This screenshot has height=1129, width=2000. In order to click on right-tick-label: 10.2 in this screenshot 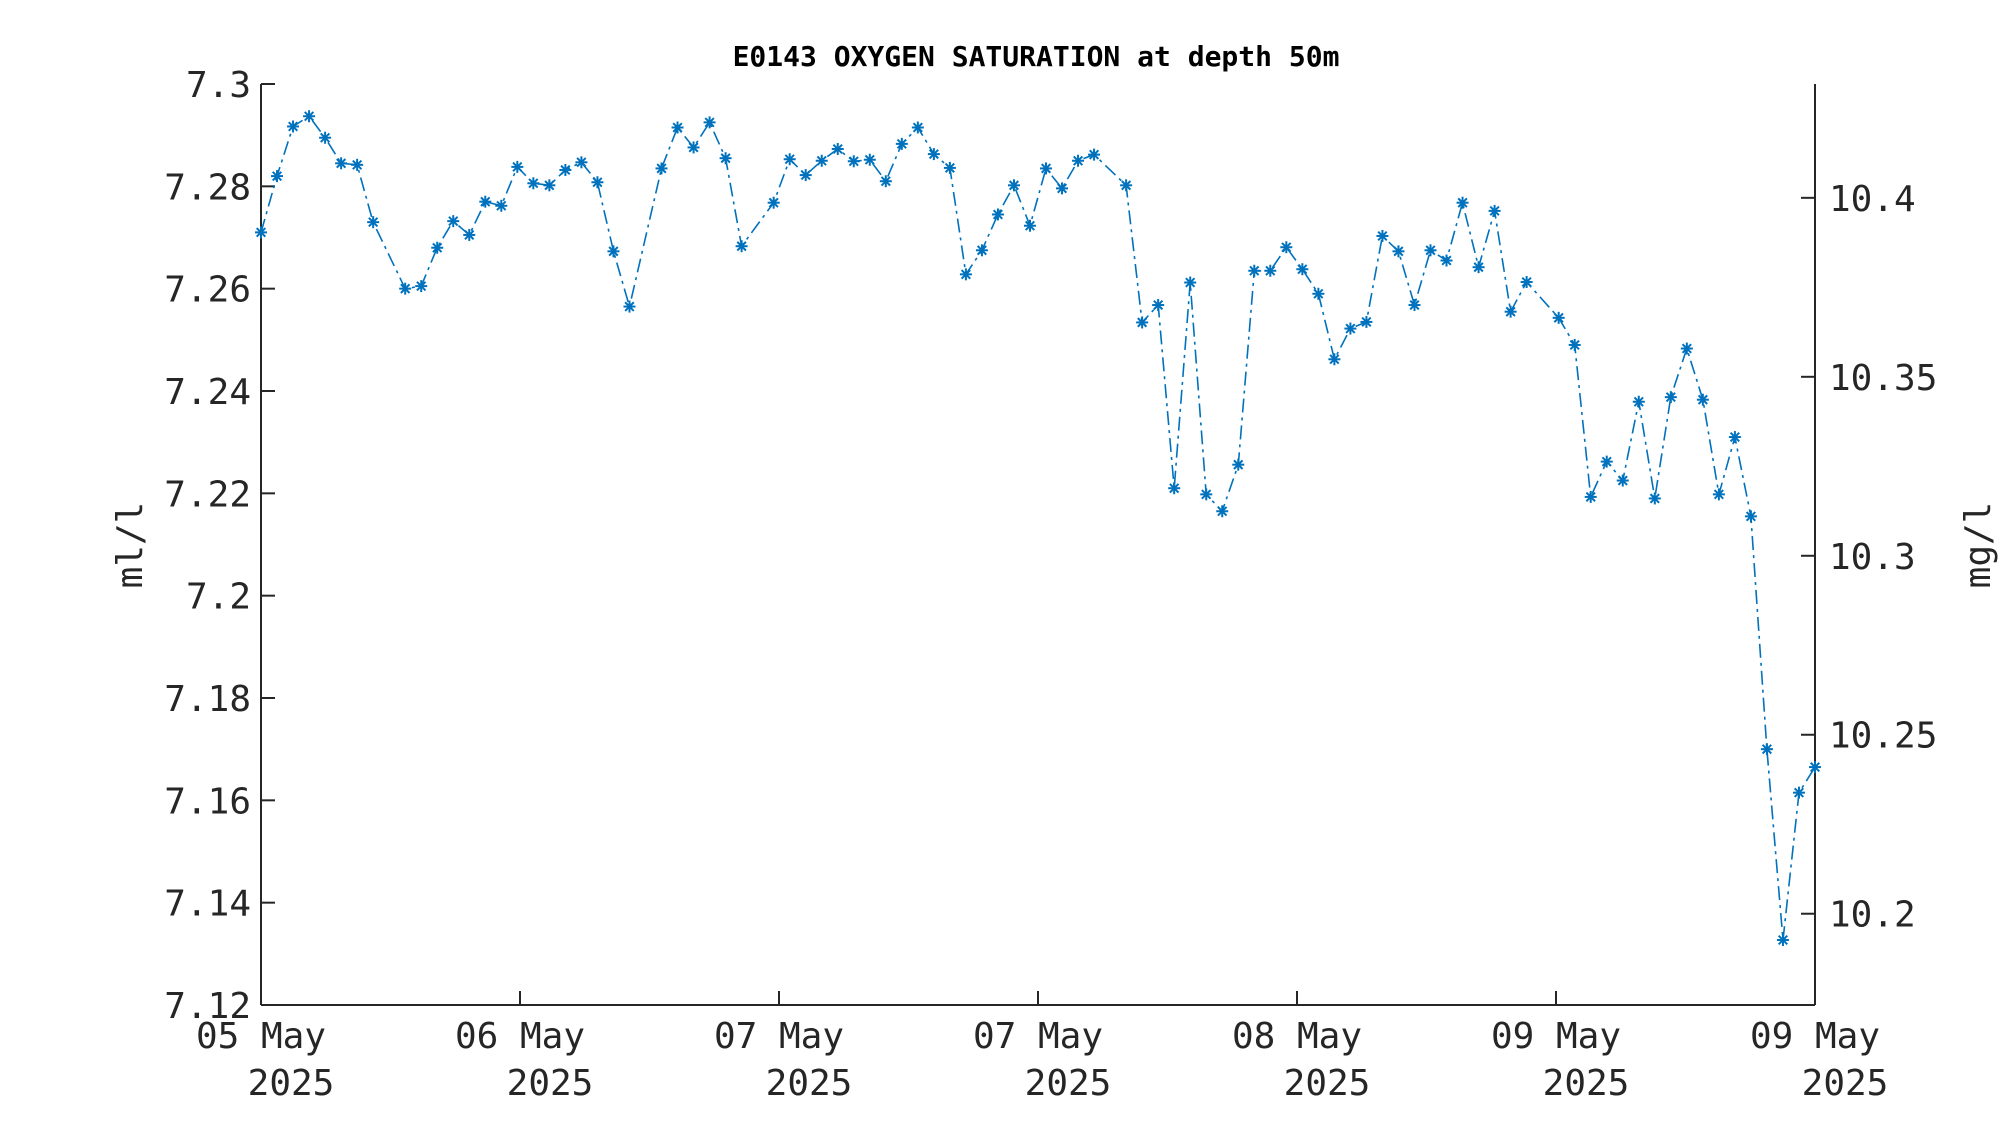, I will do `click(1872, 915)`.